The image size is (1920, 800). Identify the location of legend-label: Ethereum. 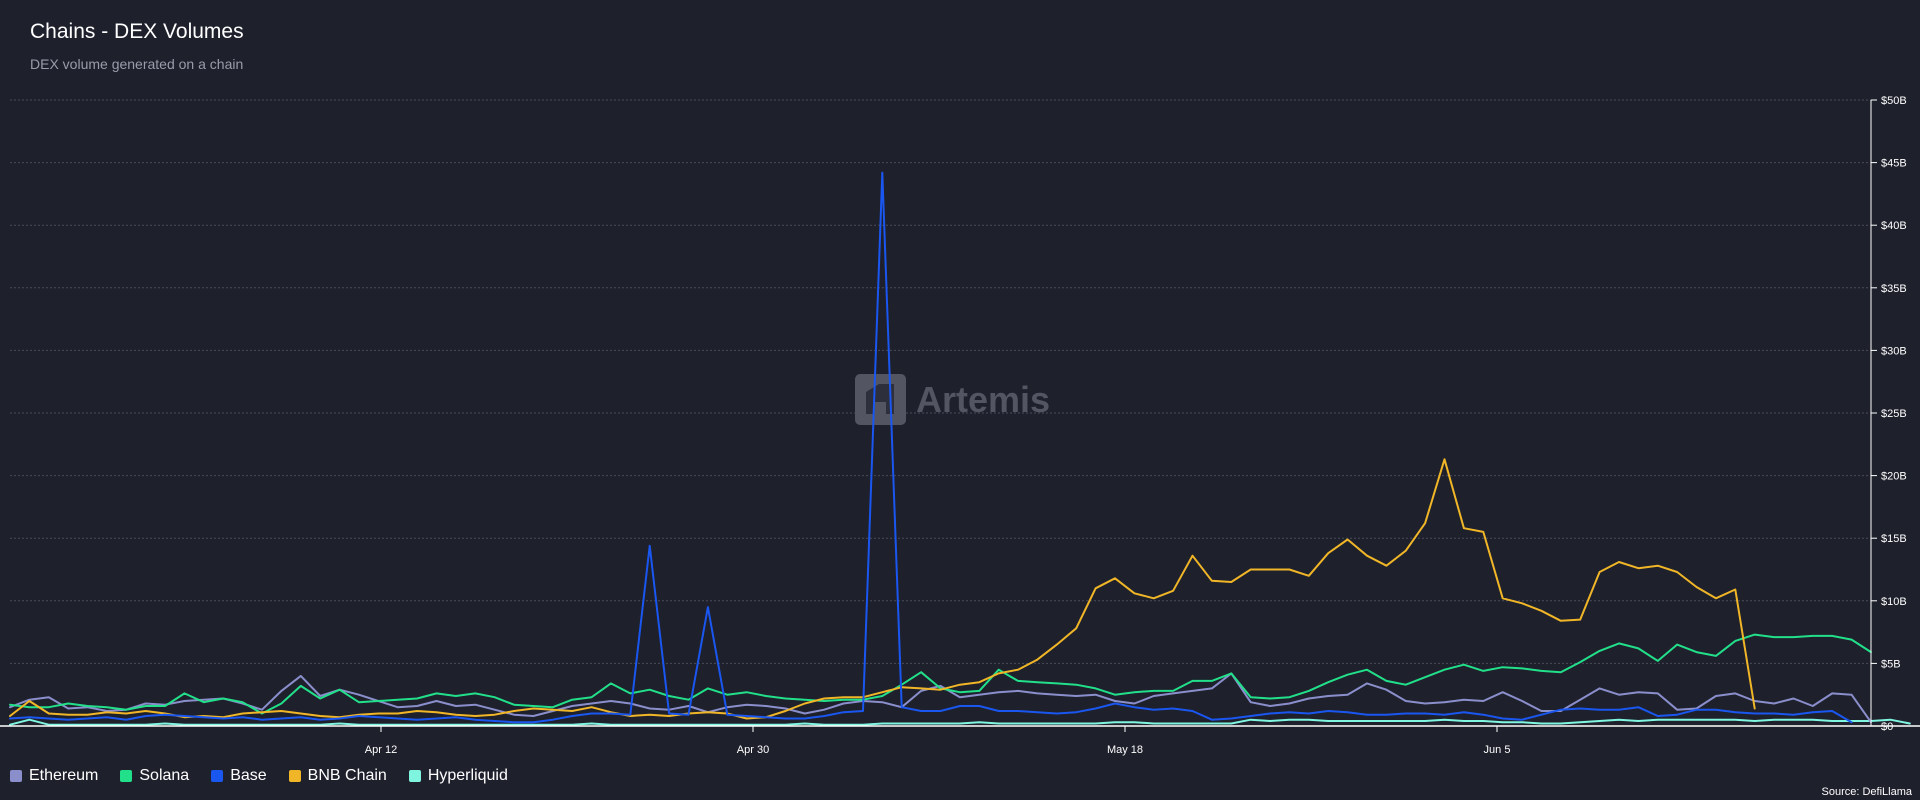
(64, 775).